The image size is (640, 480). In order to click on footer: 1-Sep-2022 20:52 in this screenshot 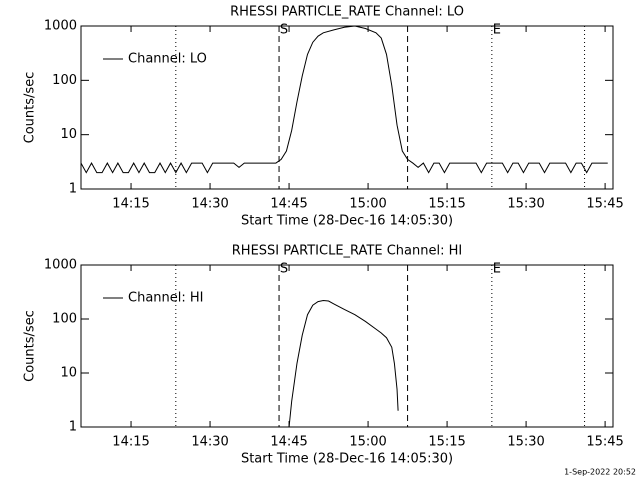, I will do `click(600, 472)`.